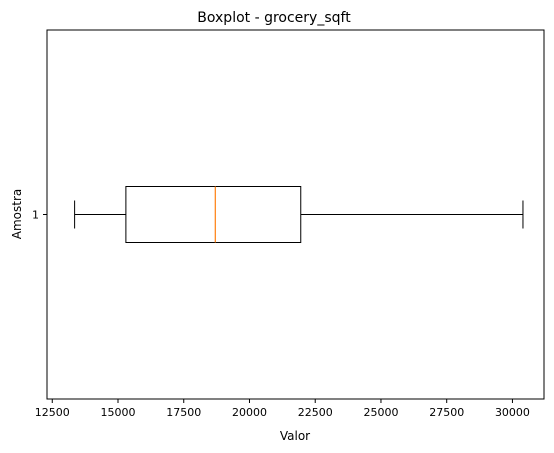  I want to click on x-tick-label: 27500, so click(446, 412).